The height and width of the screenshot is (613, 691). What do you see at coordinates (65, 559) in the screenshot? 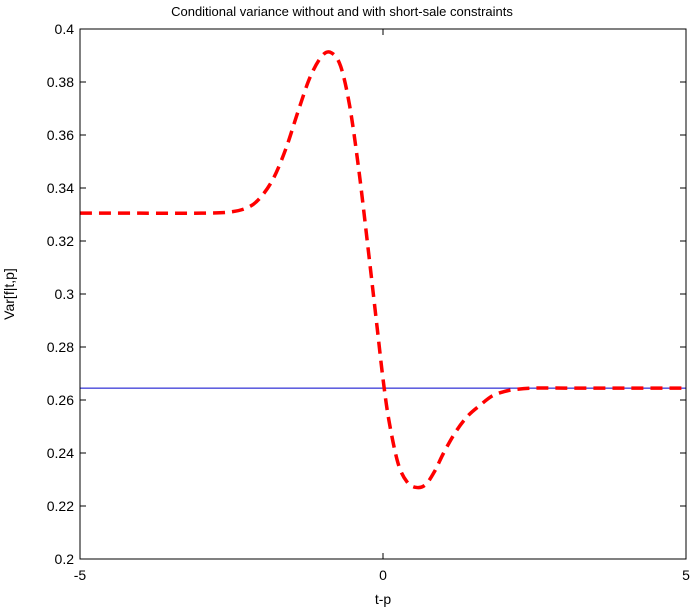
I see `y-tick-label: 0.2` at bounding box center [65, 559].